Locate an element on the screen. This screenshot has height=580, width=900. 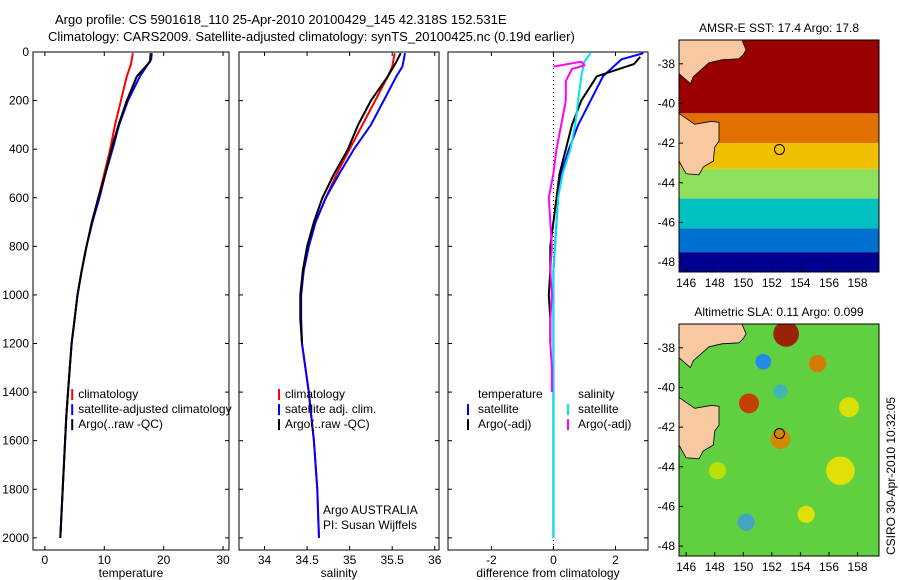
map-content is located at coordinates (779, 156).